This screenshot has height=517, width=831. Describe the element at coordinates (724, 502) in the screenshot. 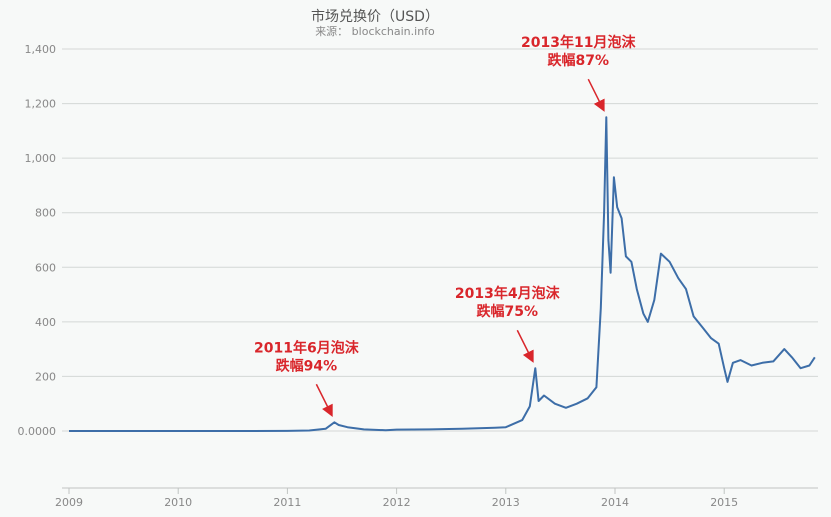

I see `x-tick-label: 2015` at that location.